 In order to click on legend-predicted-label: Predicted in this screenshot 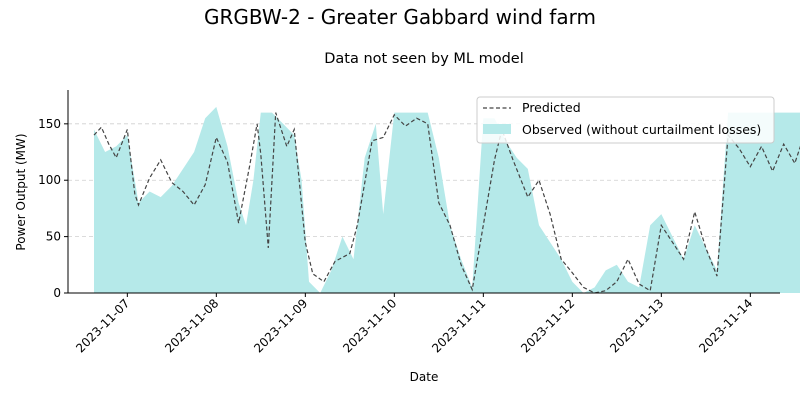, I will do `click(551, 107)`.